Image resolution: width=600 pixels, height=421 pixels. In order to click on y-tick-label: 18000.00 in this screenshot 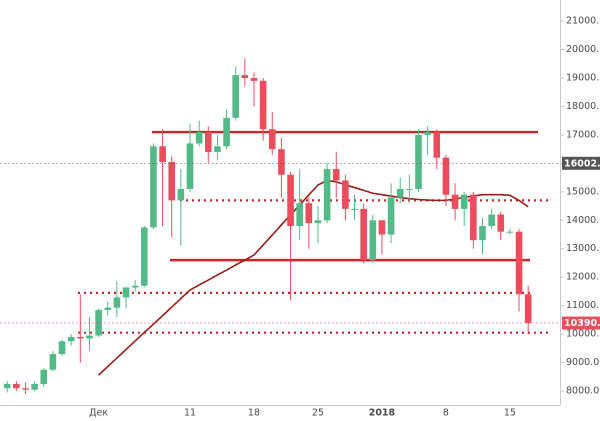, I will do `click(583, 106)`.